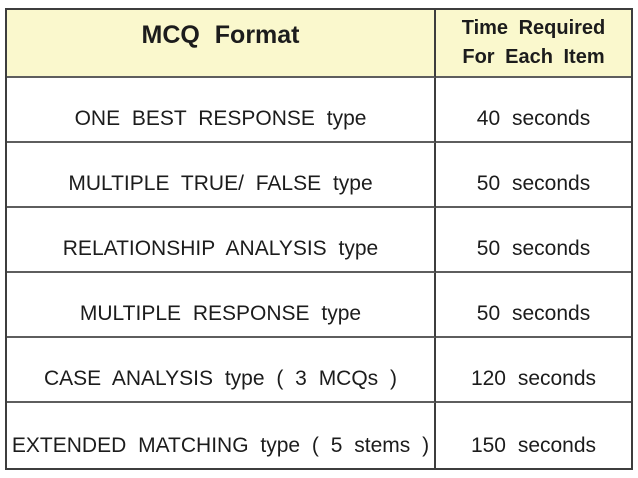 The image size is (638, 478). Describe the element at coordinates (221, 305) in the screenshot. I see `row-multiple-response-format: MULTIPLE RESPONSE type` at that location.